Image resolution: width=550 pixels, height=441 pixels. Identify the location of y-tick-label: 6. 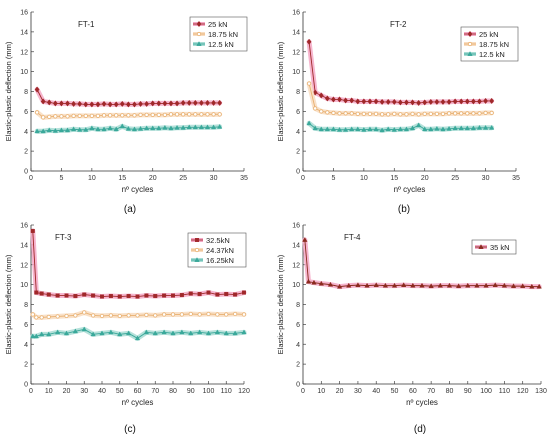
(26, 112).